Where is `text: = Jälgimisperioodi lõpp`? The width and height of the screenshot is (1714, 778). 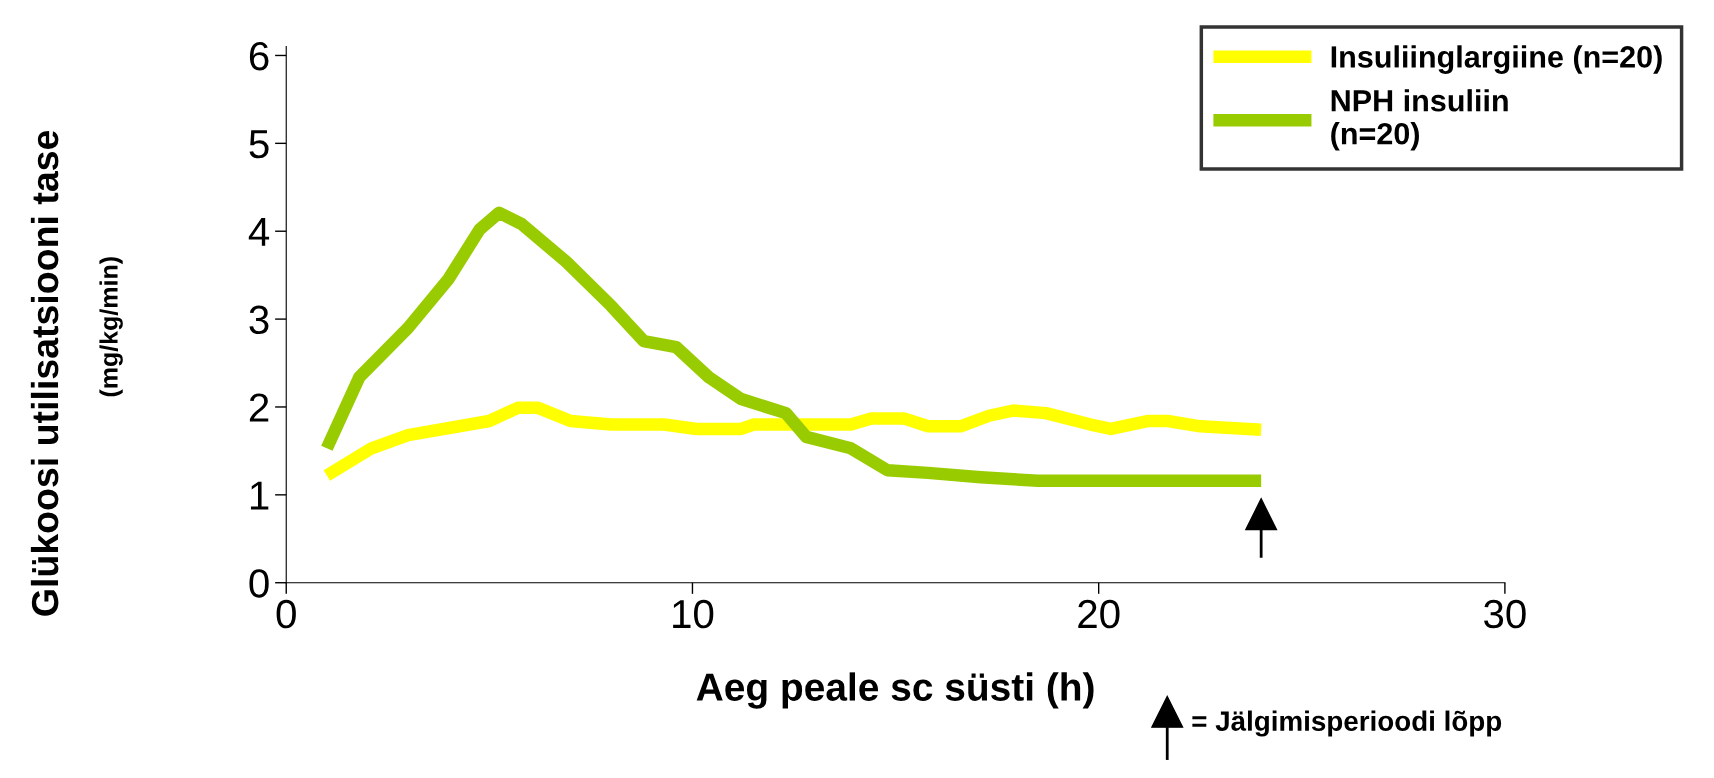
text: = Jälgimisperioodi lõpp is located at coordinates (1347, 723).